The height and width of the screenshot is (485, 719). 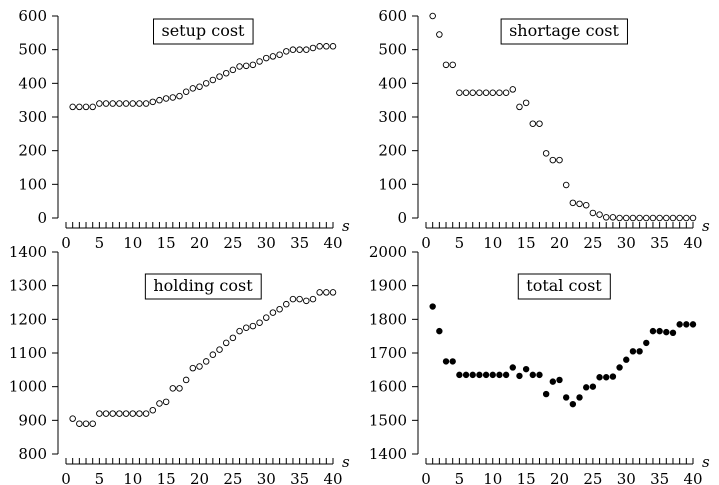 I want to click on y-tick-label: 300, so click(x=392, y=117).